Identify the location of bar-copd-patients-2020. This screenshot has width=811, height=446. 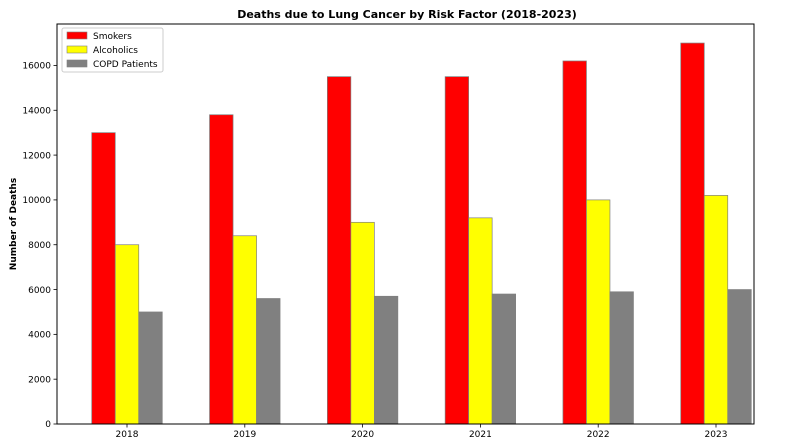
(386, 360).